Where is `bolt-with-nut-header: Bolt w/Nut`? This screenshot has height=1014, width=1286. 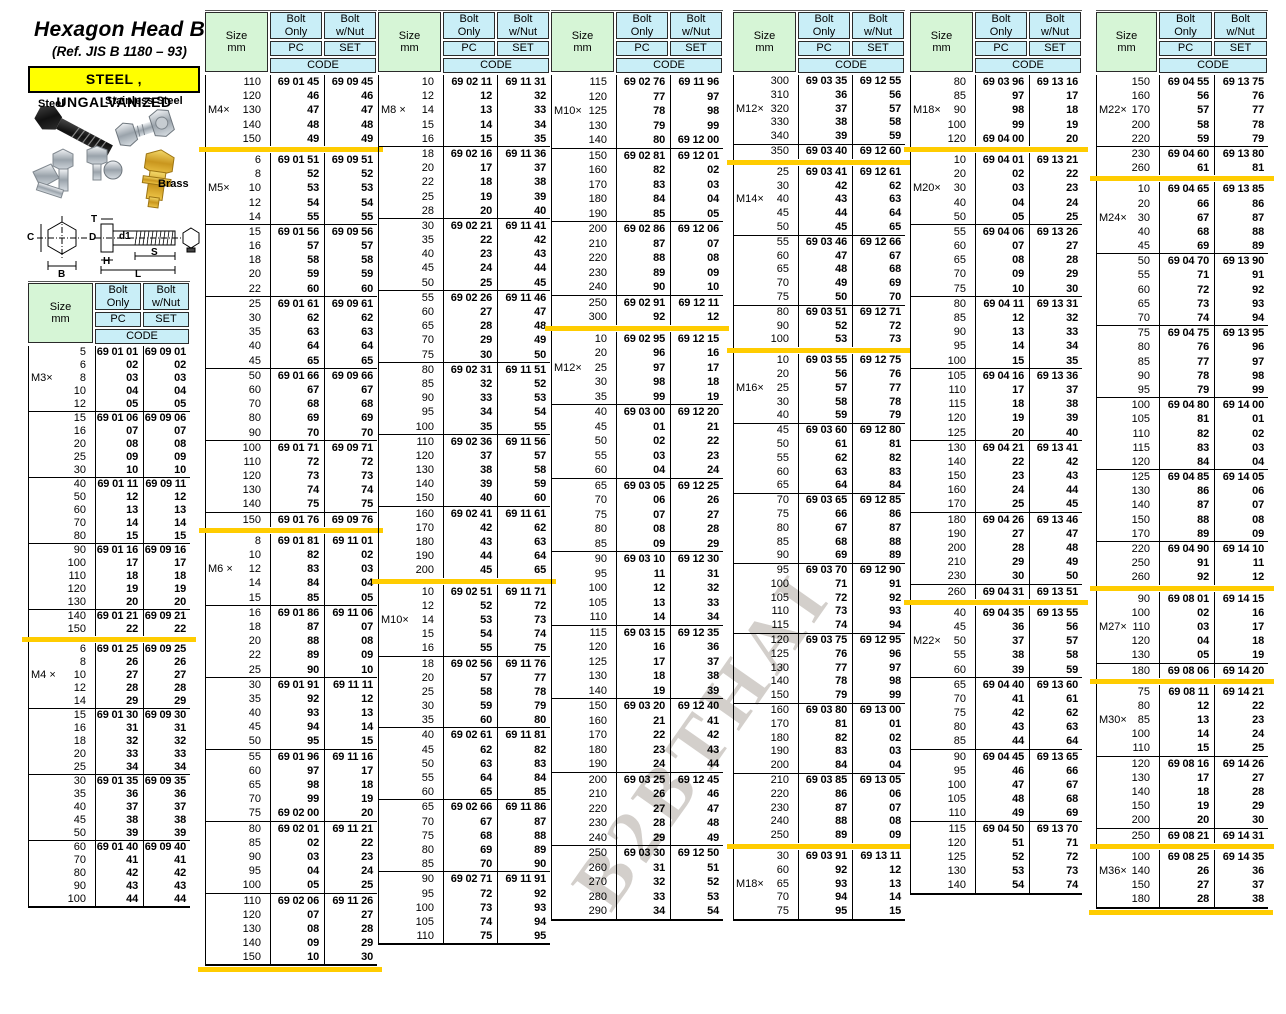 bolt-with-nut-header: Bolt w/Nut is located at coordinates (696, 25).